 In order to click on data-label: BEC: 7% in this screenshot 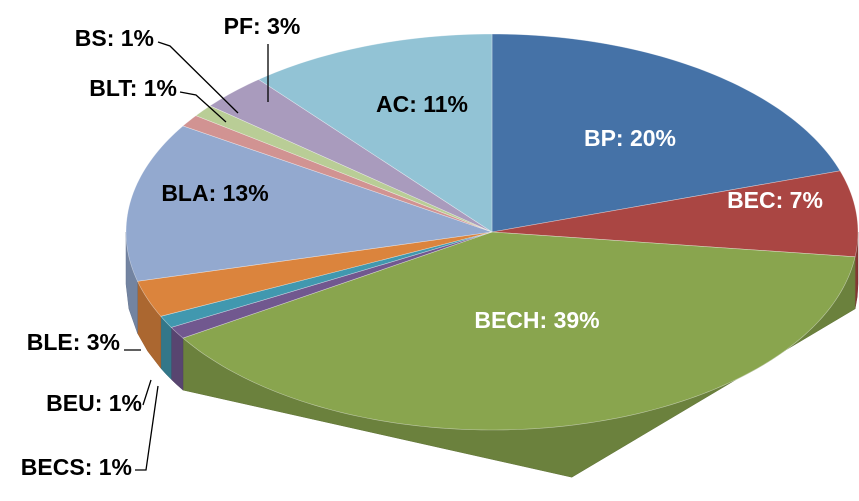, I will do `click(775, 200)`.